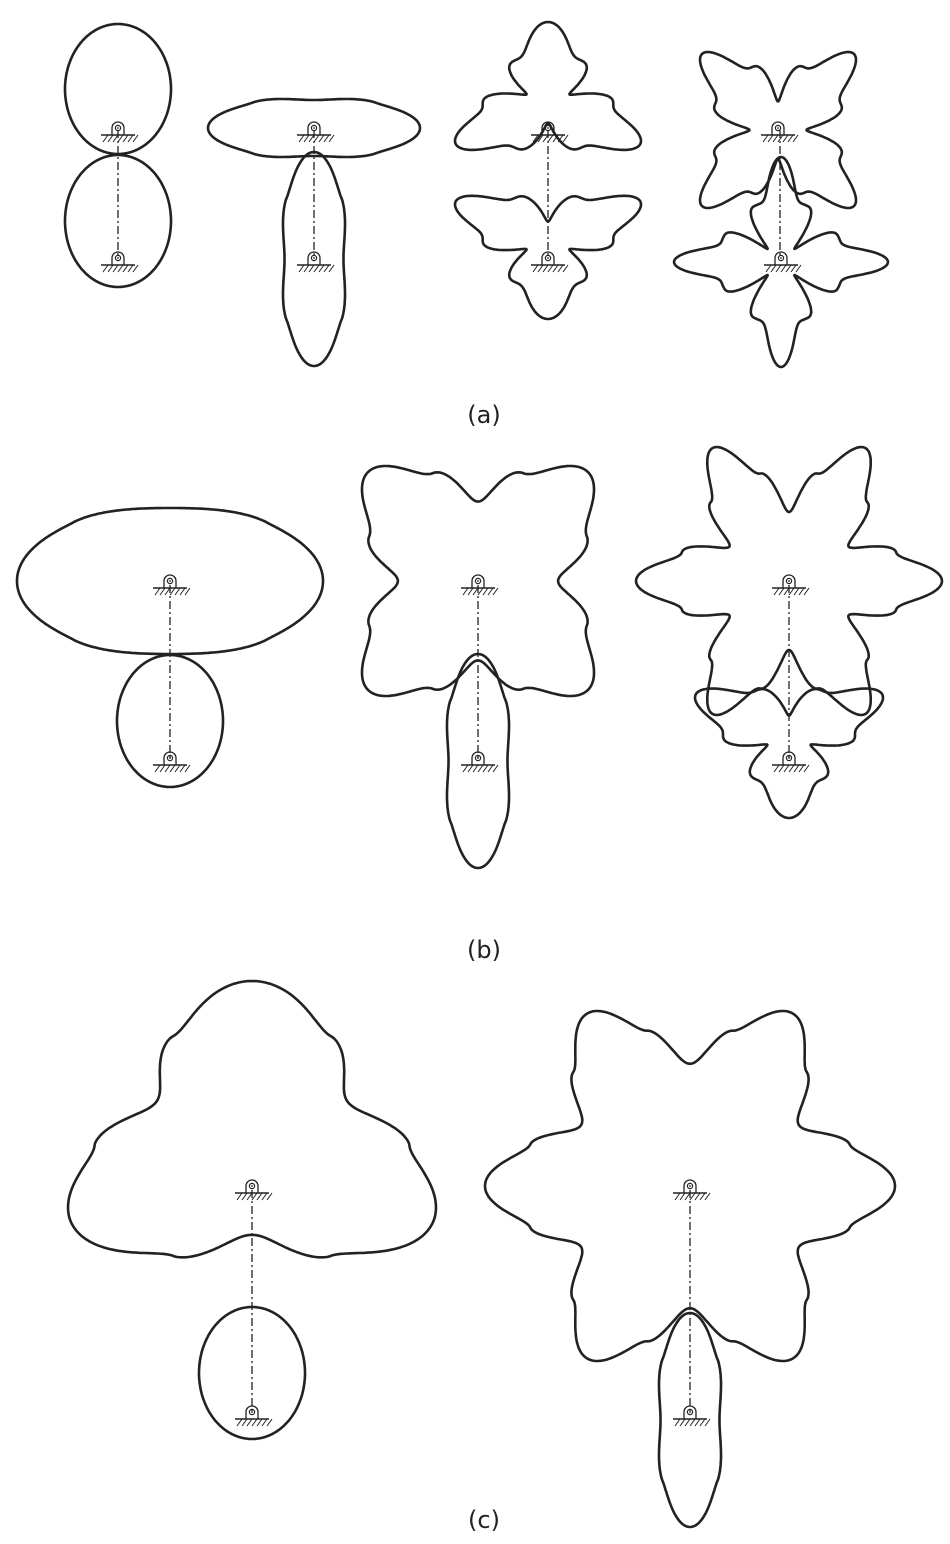 This screenshot has width=950, height=1544. What do you see at coordinates (484, 950) in the screenshot?
I see `caption-b: (b)` at bounding box center [484, 950].